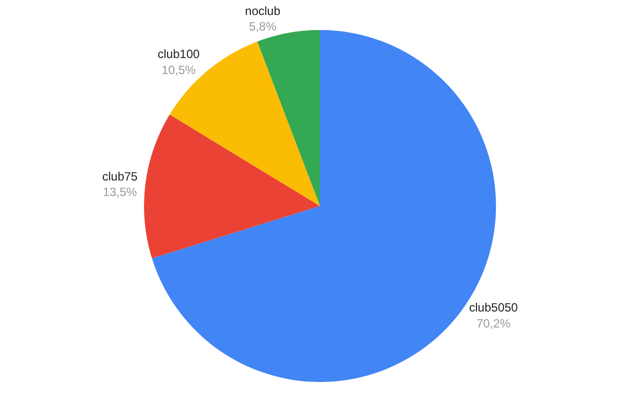 The width and height of the screenshot is (640, 396). What do you see at coordinates (120, 176) in the screenshot?
I see `slice-label: club75` at bounding box center [120, 176].